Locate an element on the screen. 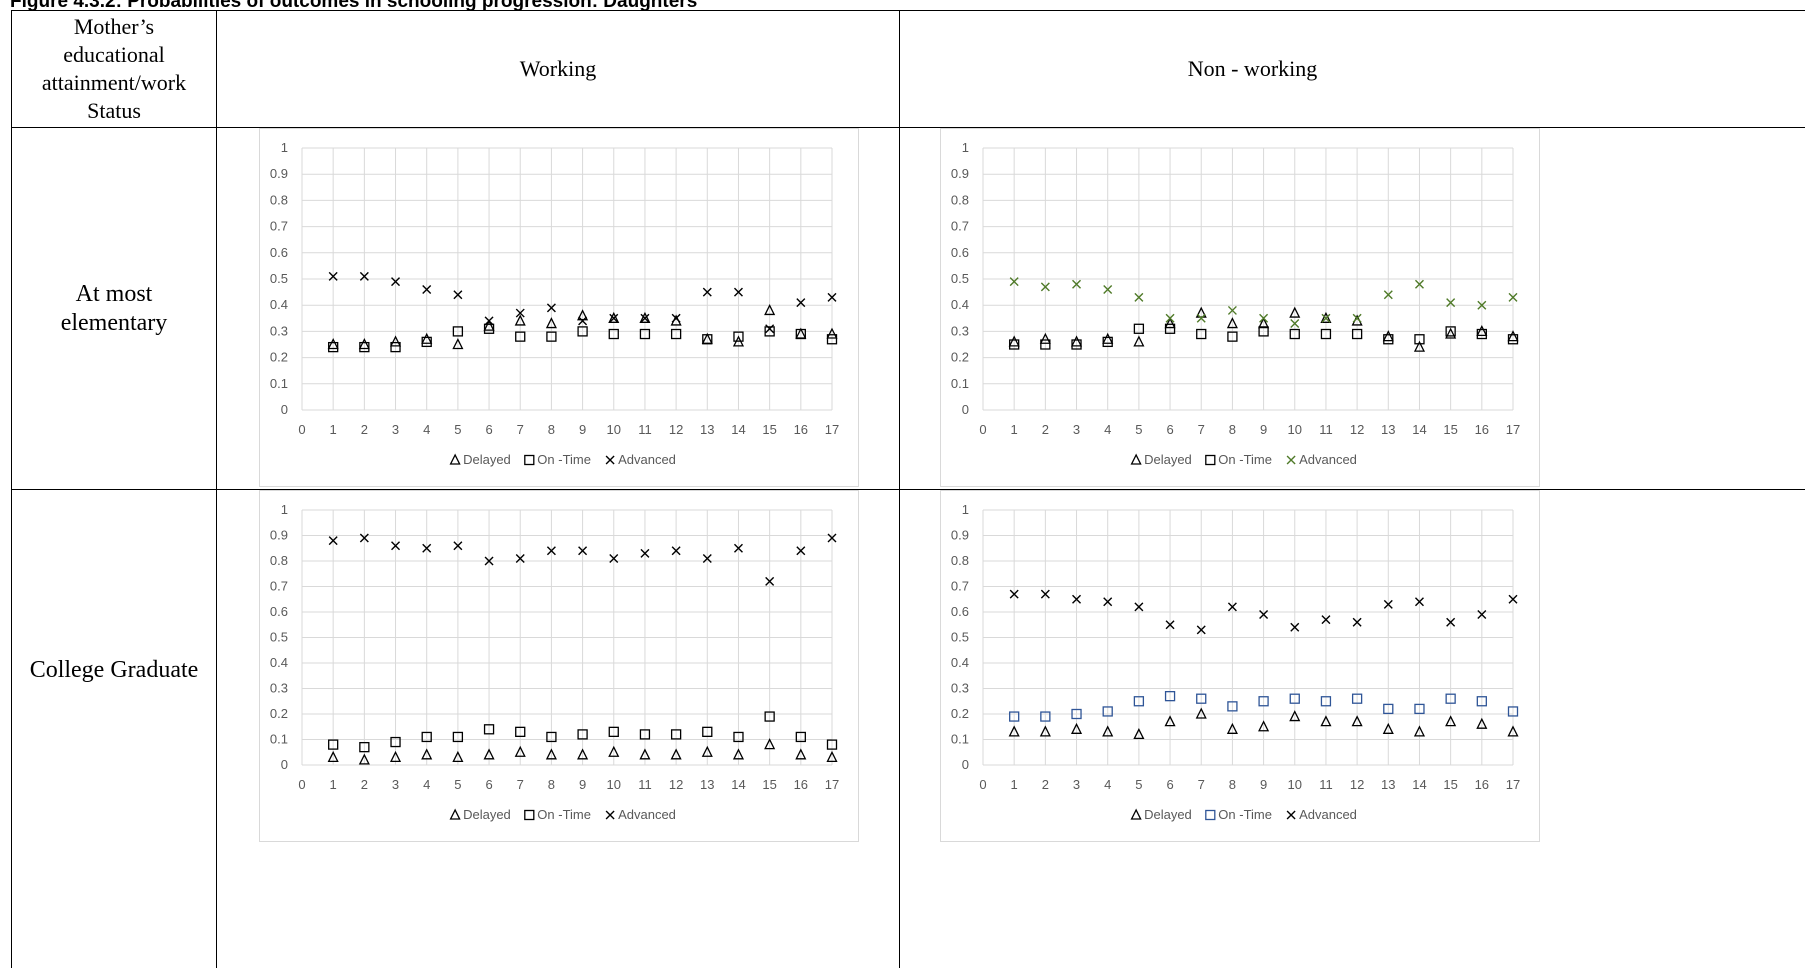 The image size is (1805, 968). table-border-row-separator is located at coordinates (908, 489).